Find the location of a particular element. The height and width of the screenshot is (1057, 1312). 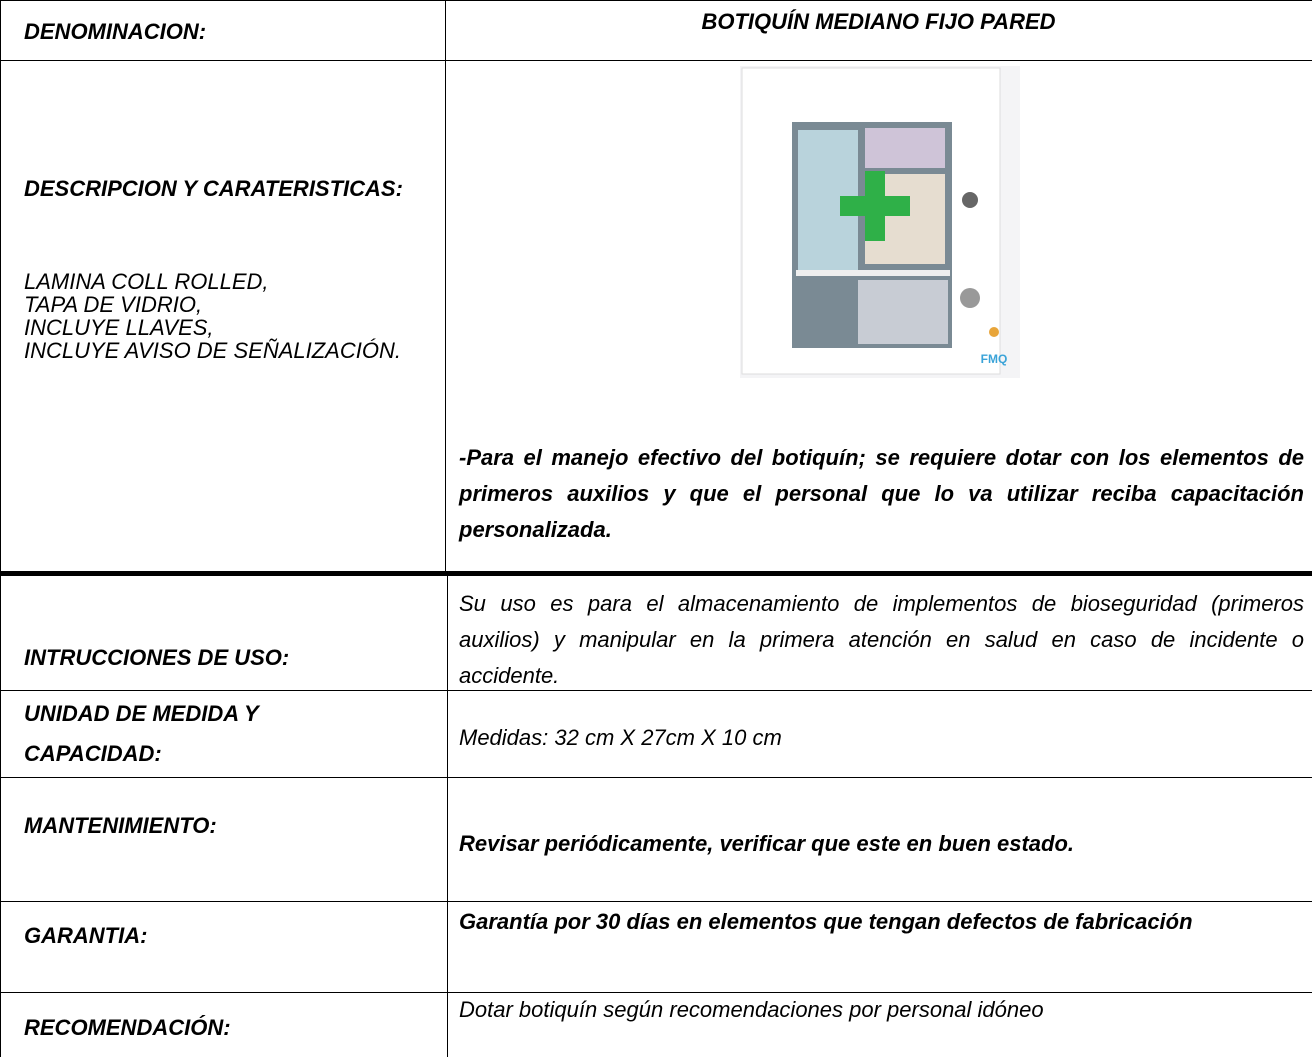

logo-dot is located at coordinates (994, 332).